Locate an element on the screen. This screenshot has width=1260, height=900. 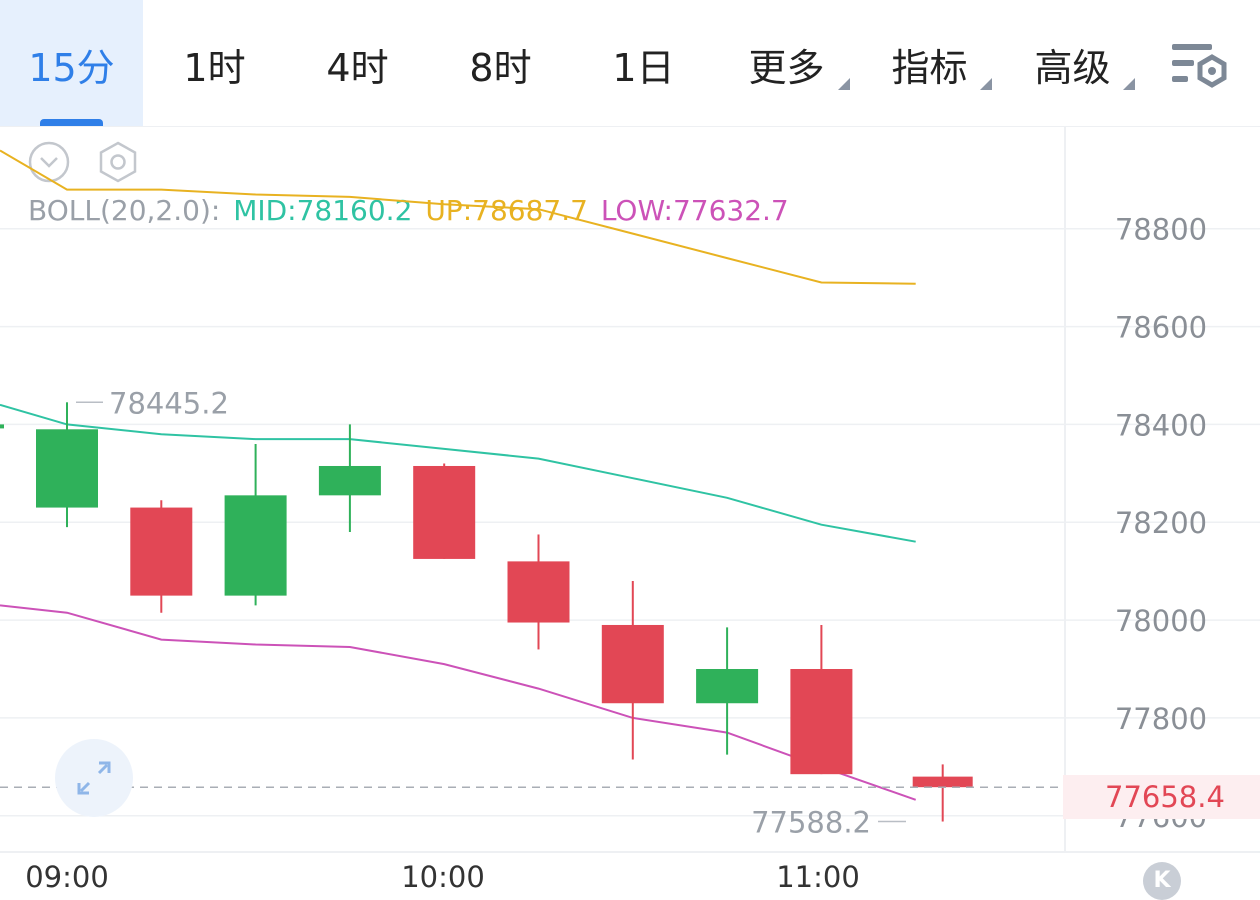
chart-settings-icon is located at coordinates (1200, 66).